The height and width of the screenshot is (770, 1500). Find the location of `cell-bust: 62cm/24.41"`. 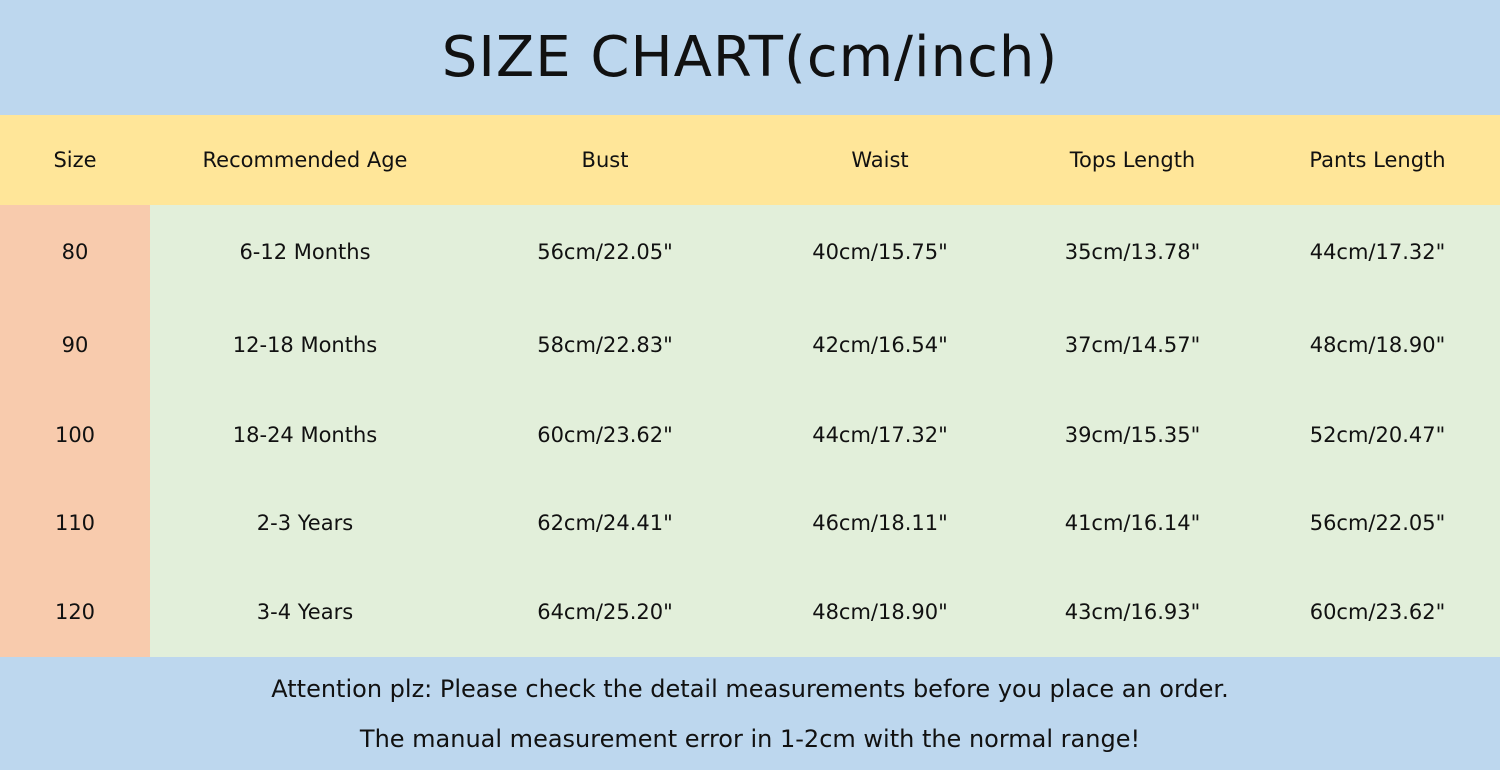

cell-bust: 62cm/24.41" is located at coordinates (605, 522).